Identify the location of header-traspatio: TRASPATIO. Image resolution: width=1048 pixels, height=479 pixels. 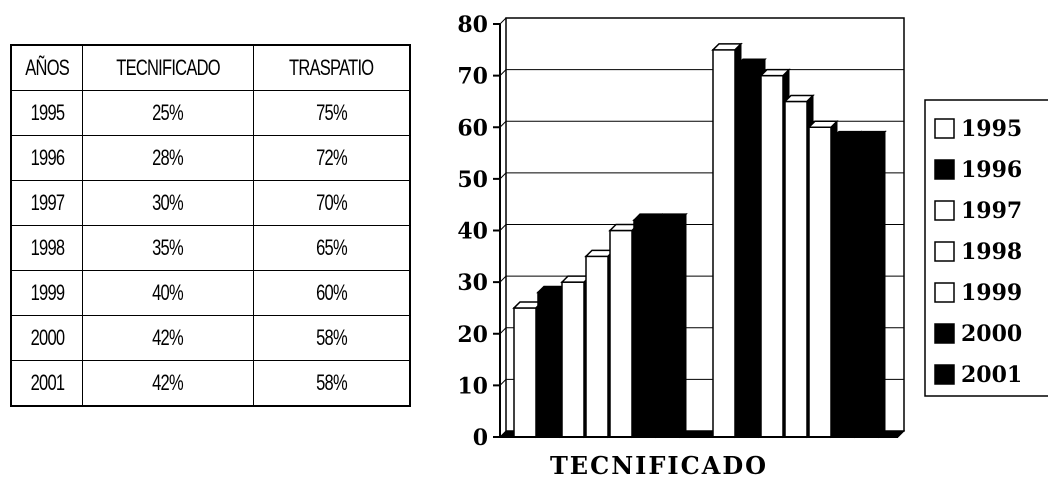
(332, 67).